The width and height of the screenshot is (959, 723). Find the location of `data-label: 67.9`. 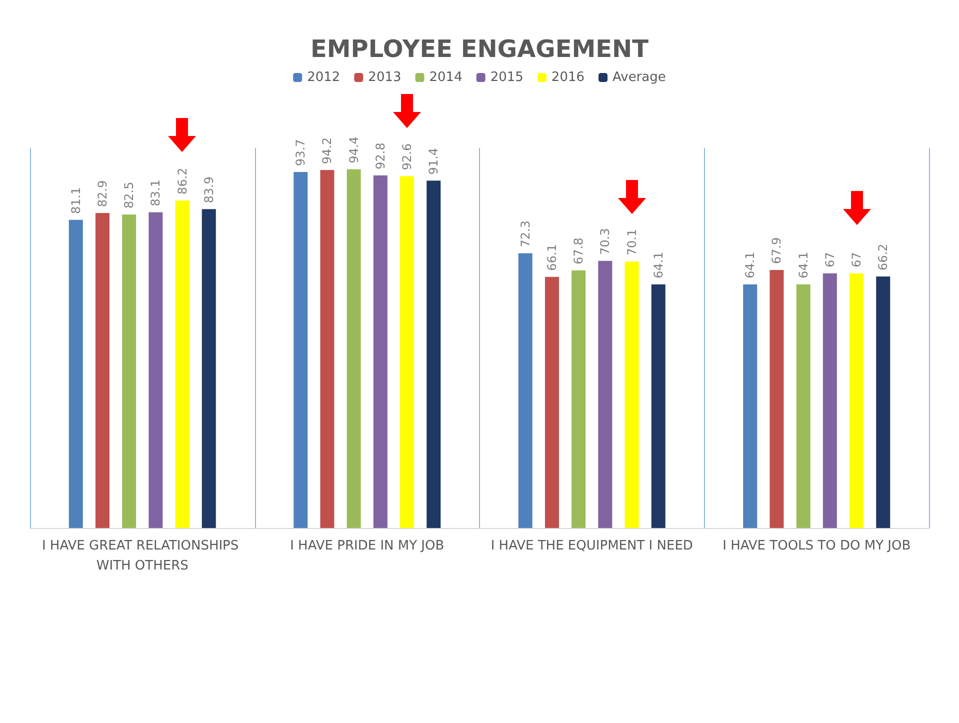

data-label: 67.9 is located at coordinates (777, 250).